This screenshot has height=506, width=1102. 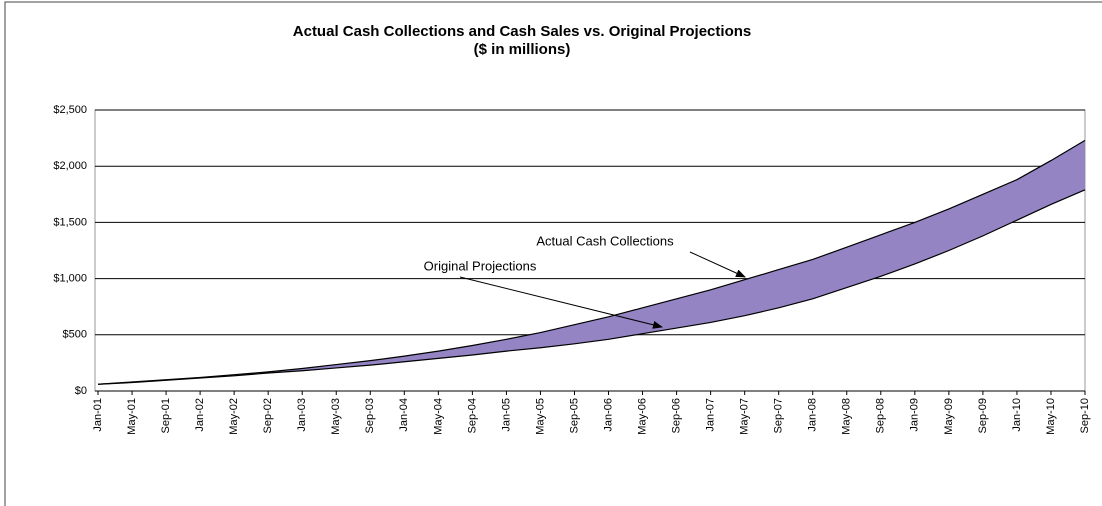 What do you see at coordinates (1017, 415) in the screenshot?
I see `x-tick-label: Jan-10` at bounding box center [1017, 415].